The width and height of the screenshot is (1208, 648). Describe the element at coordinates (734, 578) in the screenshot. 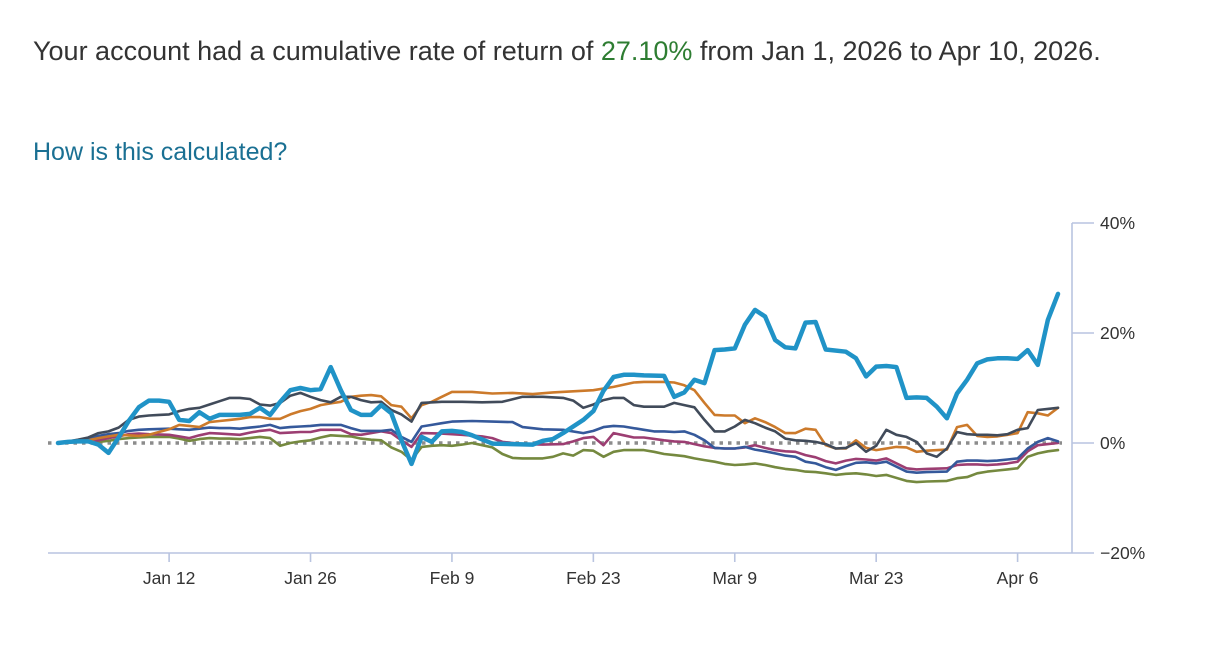

I see `x-tick-label: Mar 9` at that location.